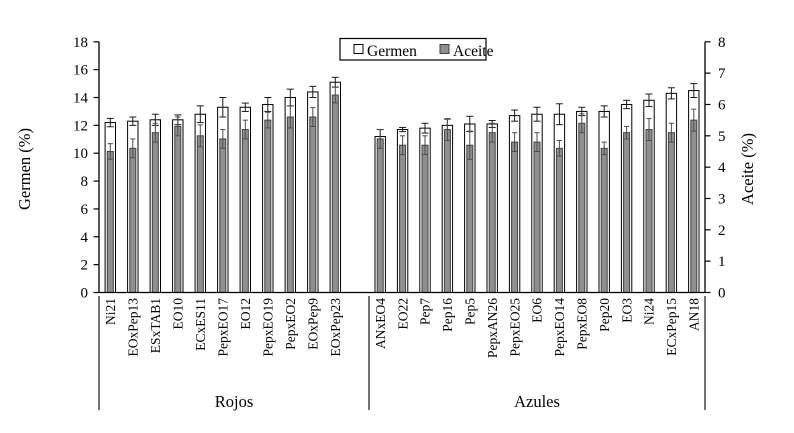  Describe the element at coordinates (559, 220) in the screenshot. I see `bar-aceite-PepxEO14` at that location.